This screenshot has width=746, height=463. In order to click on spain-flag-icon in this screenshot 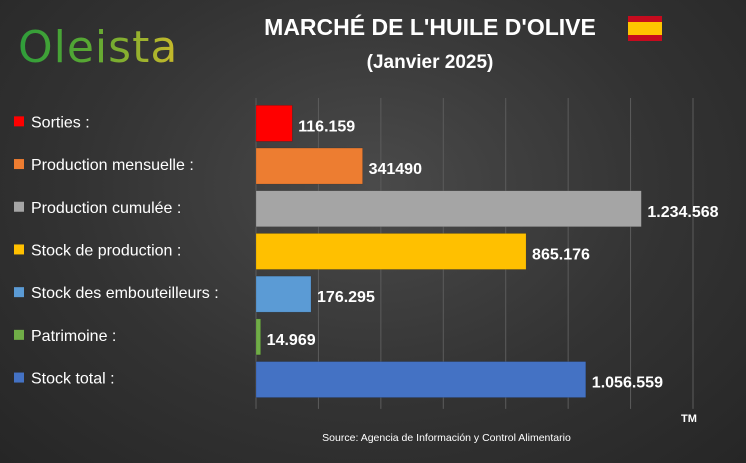, I will do `click(645, 28)`.